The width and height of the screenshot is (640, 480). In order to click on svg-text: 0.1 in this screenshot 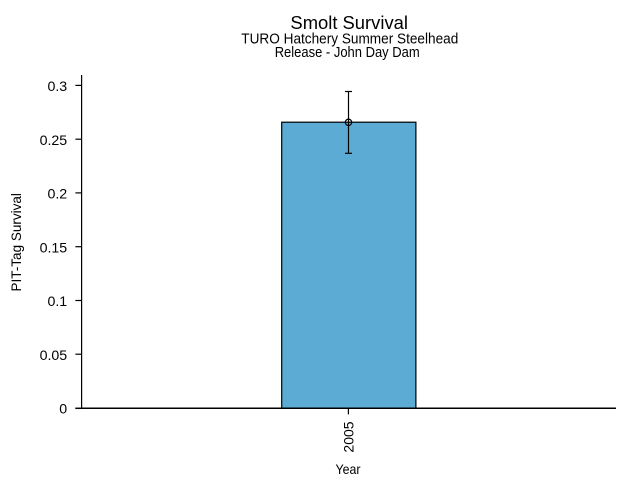, I will do `click(57, 302)`.